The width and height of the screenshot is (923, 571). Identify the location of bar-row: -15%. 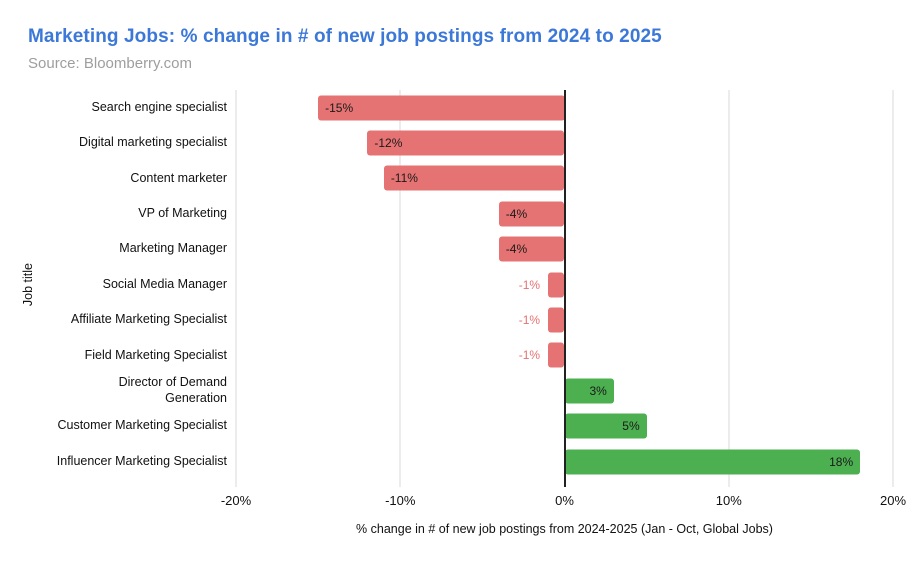
(564, 107).